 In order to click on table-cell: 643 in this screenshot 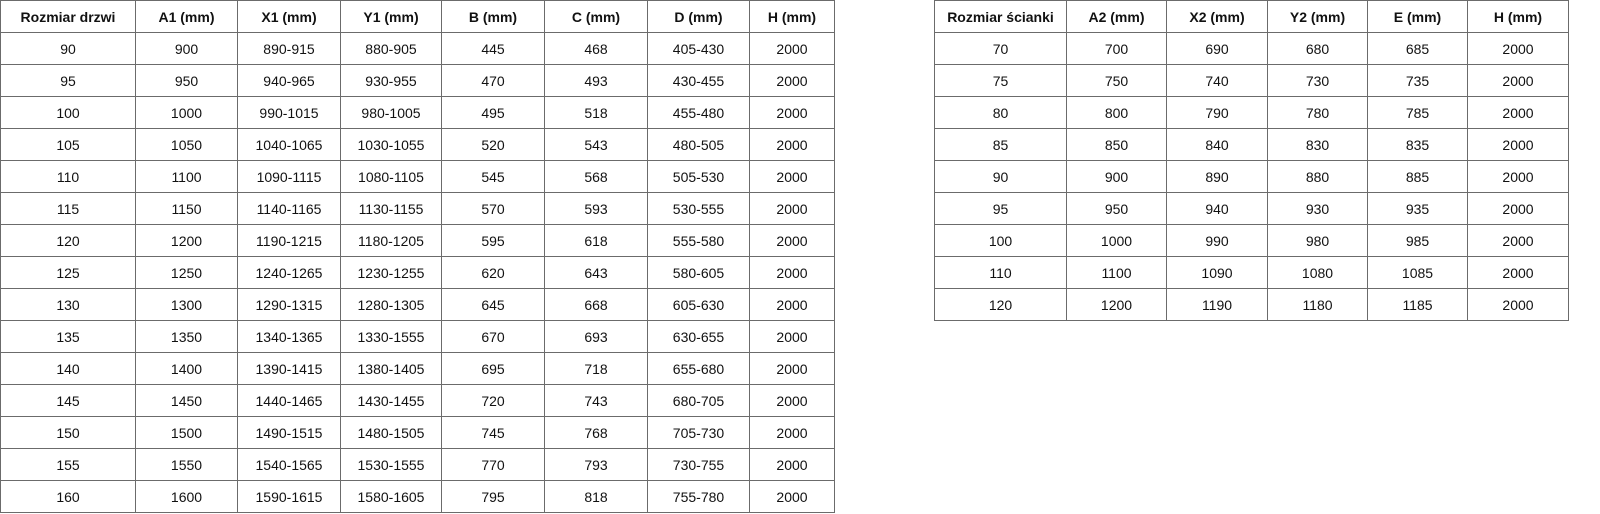, I will do `click(596, 272)`.